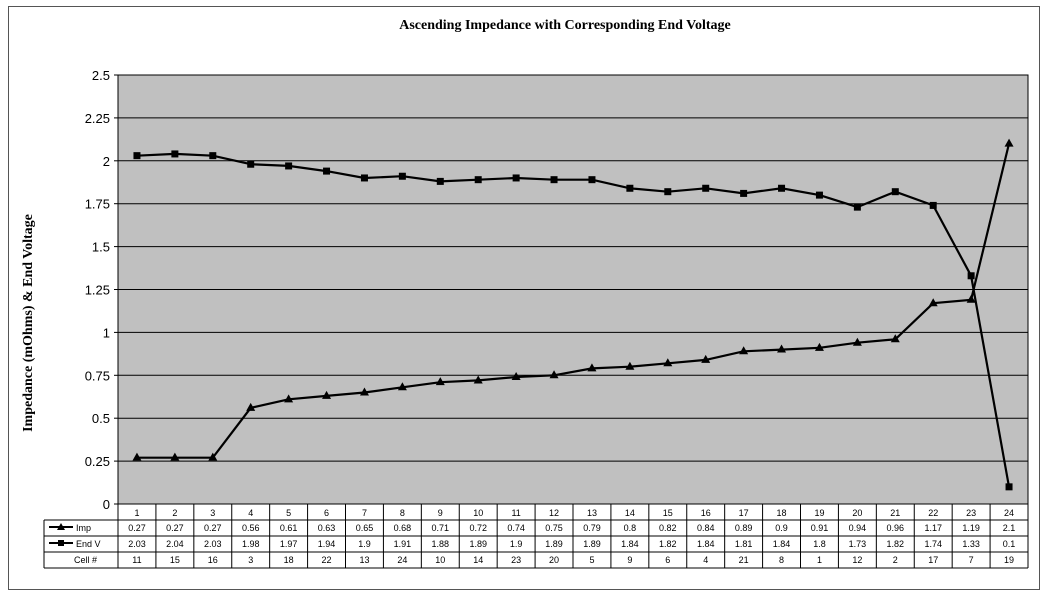 The height and width of the screenshot is (598, 1050). I want to click on table-cell: 2.03, so click(213, 544).